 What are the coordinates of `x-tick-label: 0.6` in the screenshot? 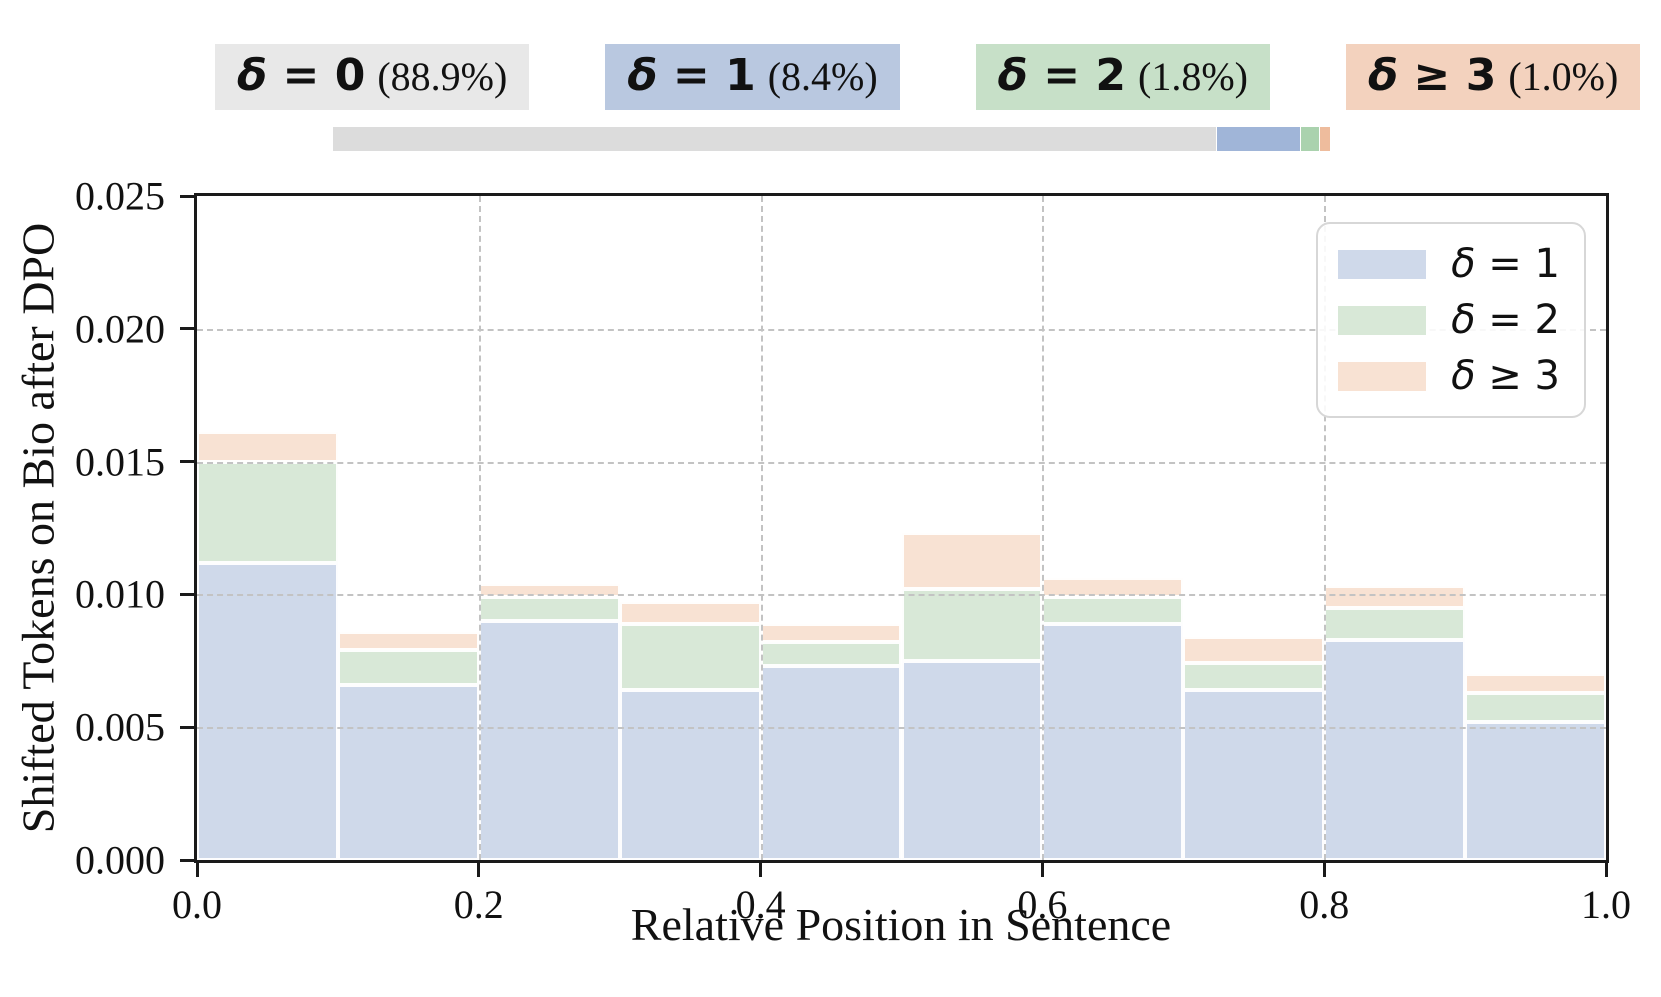 It's located at (1042, 904).